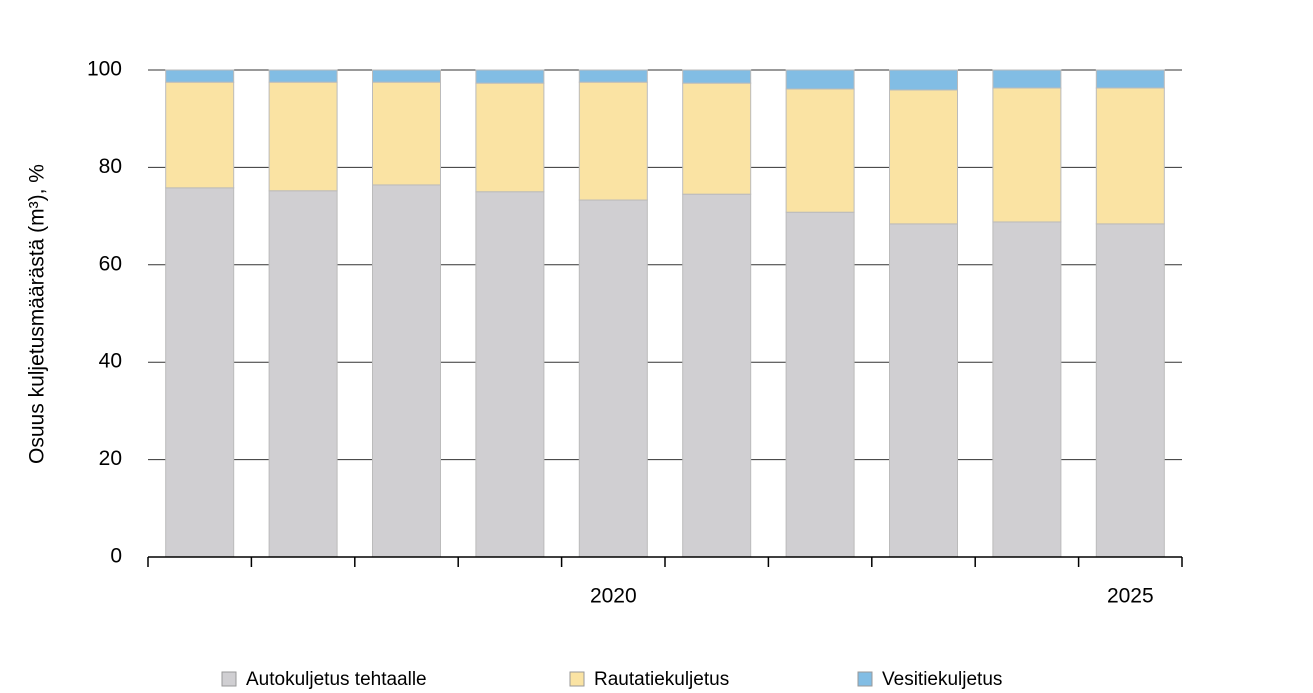  I want to click on legend-label: Vesitiekuljetus, so click(942, 679).